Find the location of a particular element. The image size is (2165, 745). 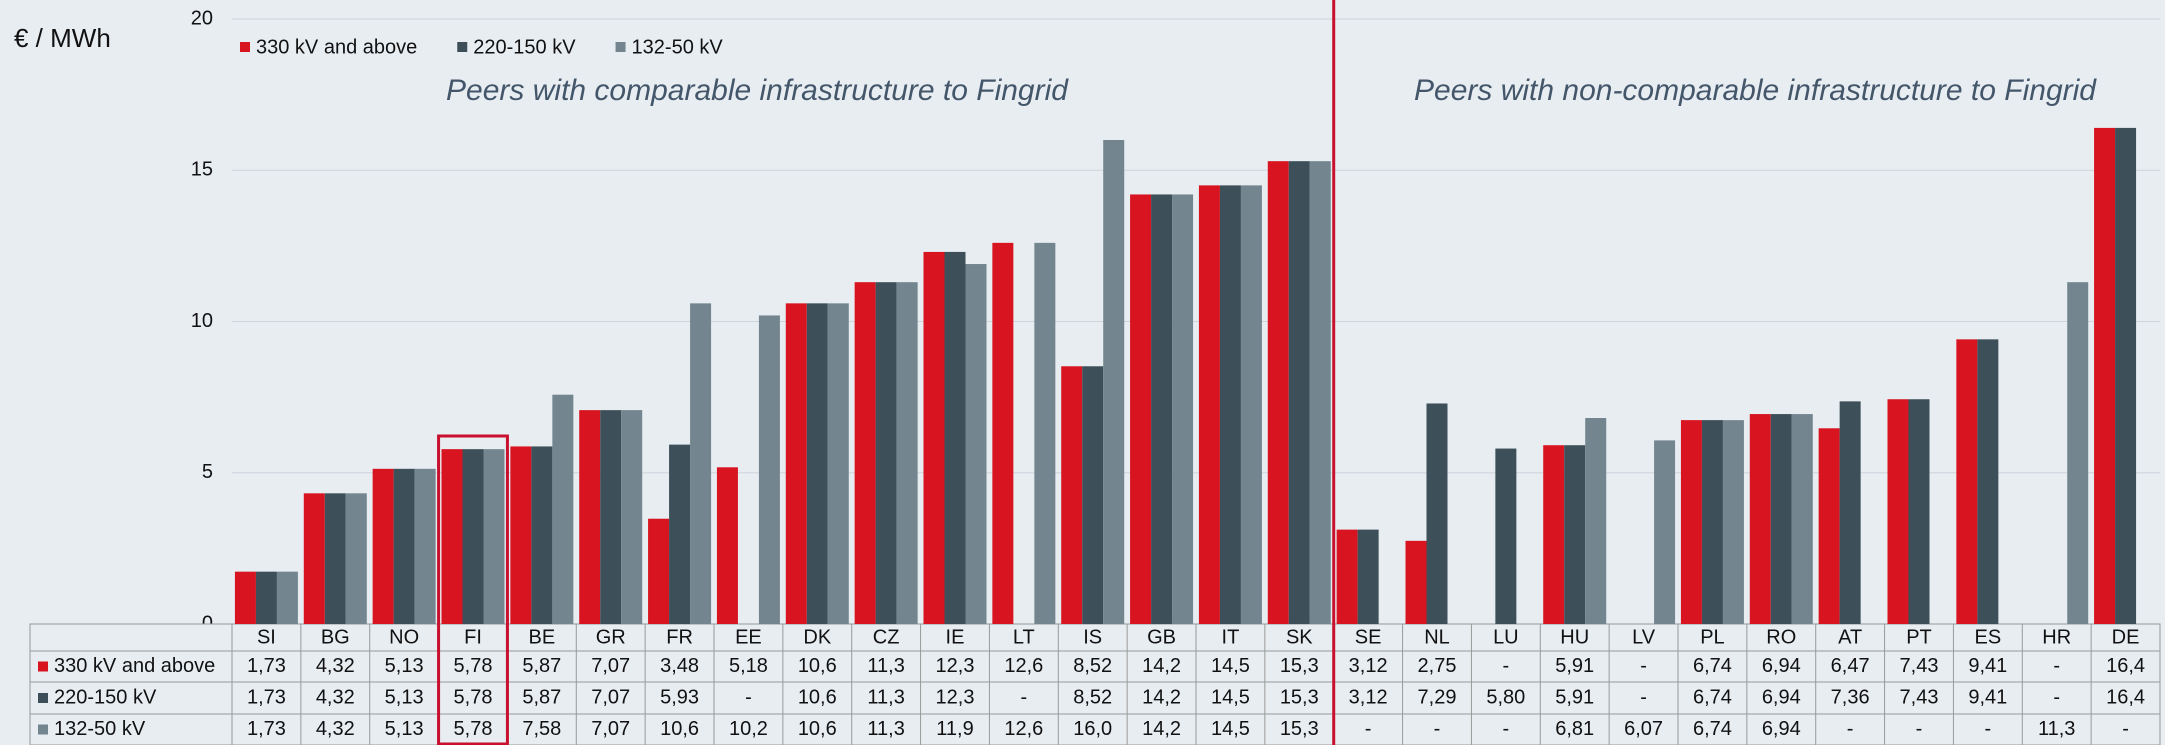

table-cell: 5,80 is located at coordinates (1505, 697).